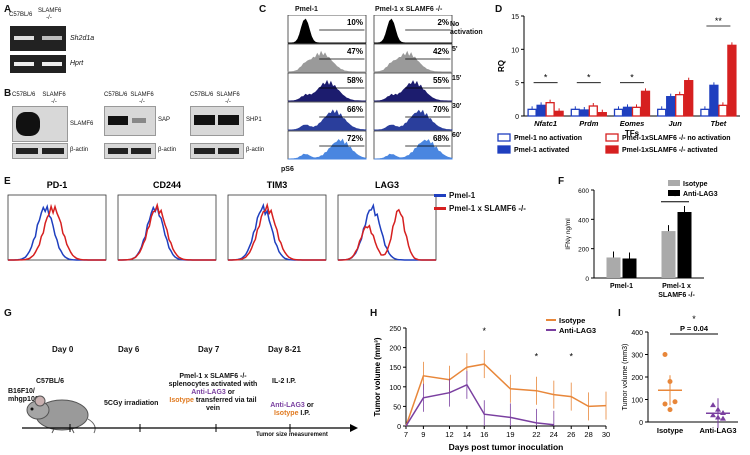 This screenshot has height=455, width=750. What do you see at coordinates (370, 87) in the screenshot?
I see `histogram-grid: 10% 2% 47% 42% 58% 55% 66% 70% 72% 68%` at bounding box center [370, 87].